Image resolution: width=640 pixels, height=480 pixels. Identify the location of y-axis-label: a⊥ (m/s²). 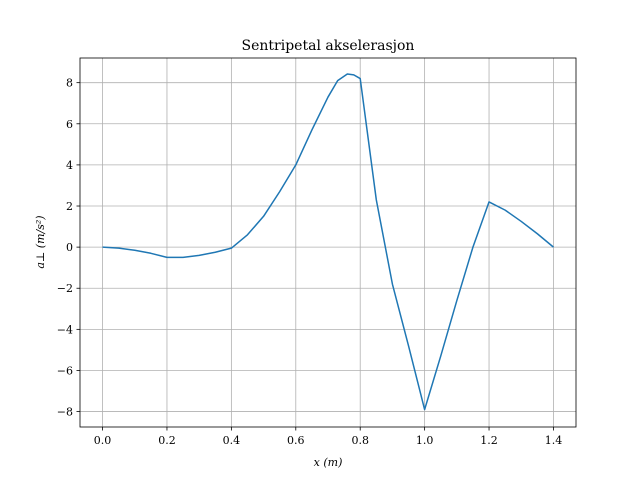
(40, 241).